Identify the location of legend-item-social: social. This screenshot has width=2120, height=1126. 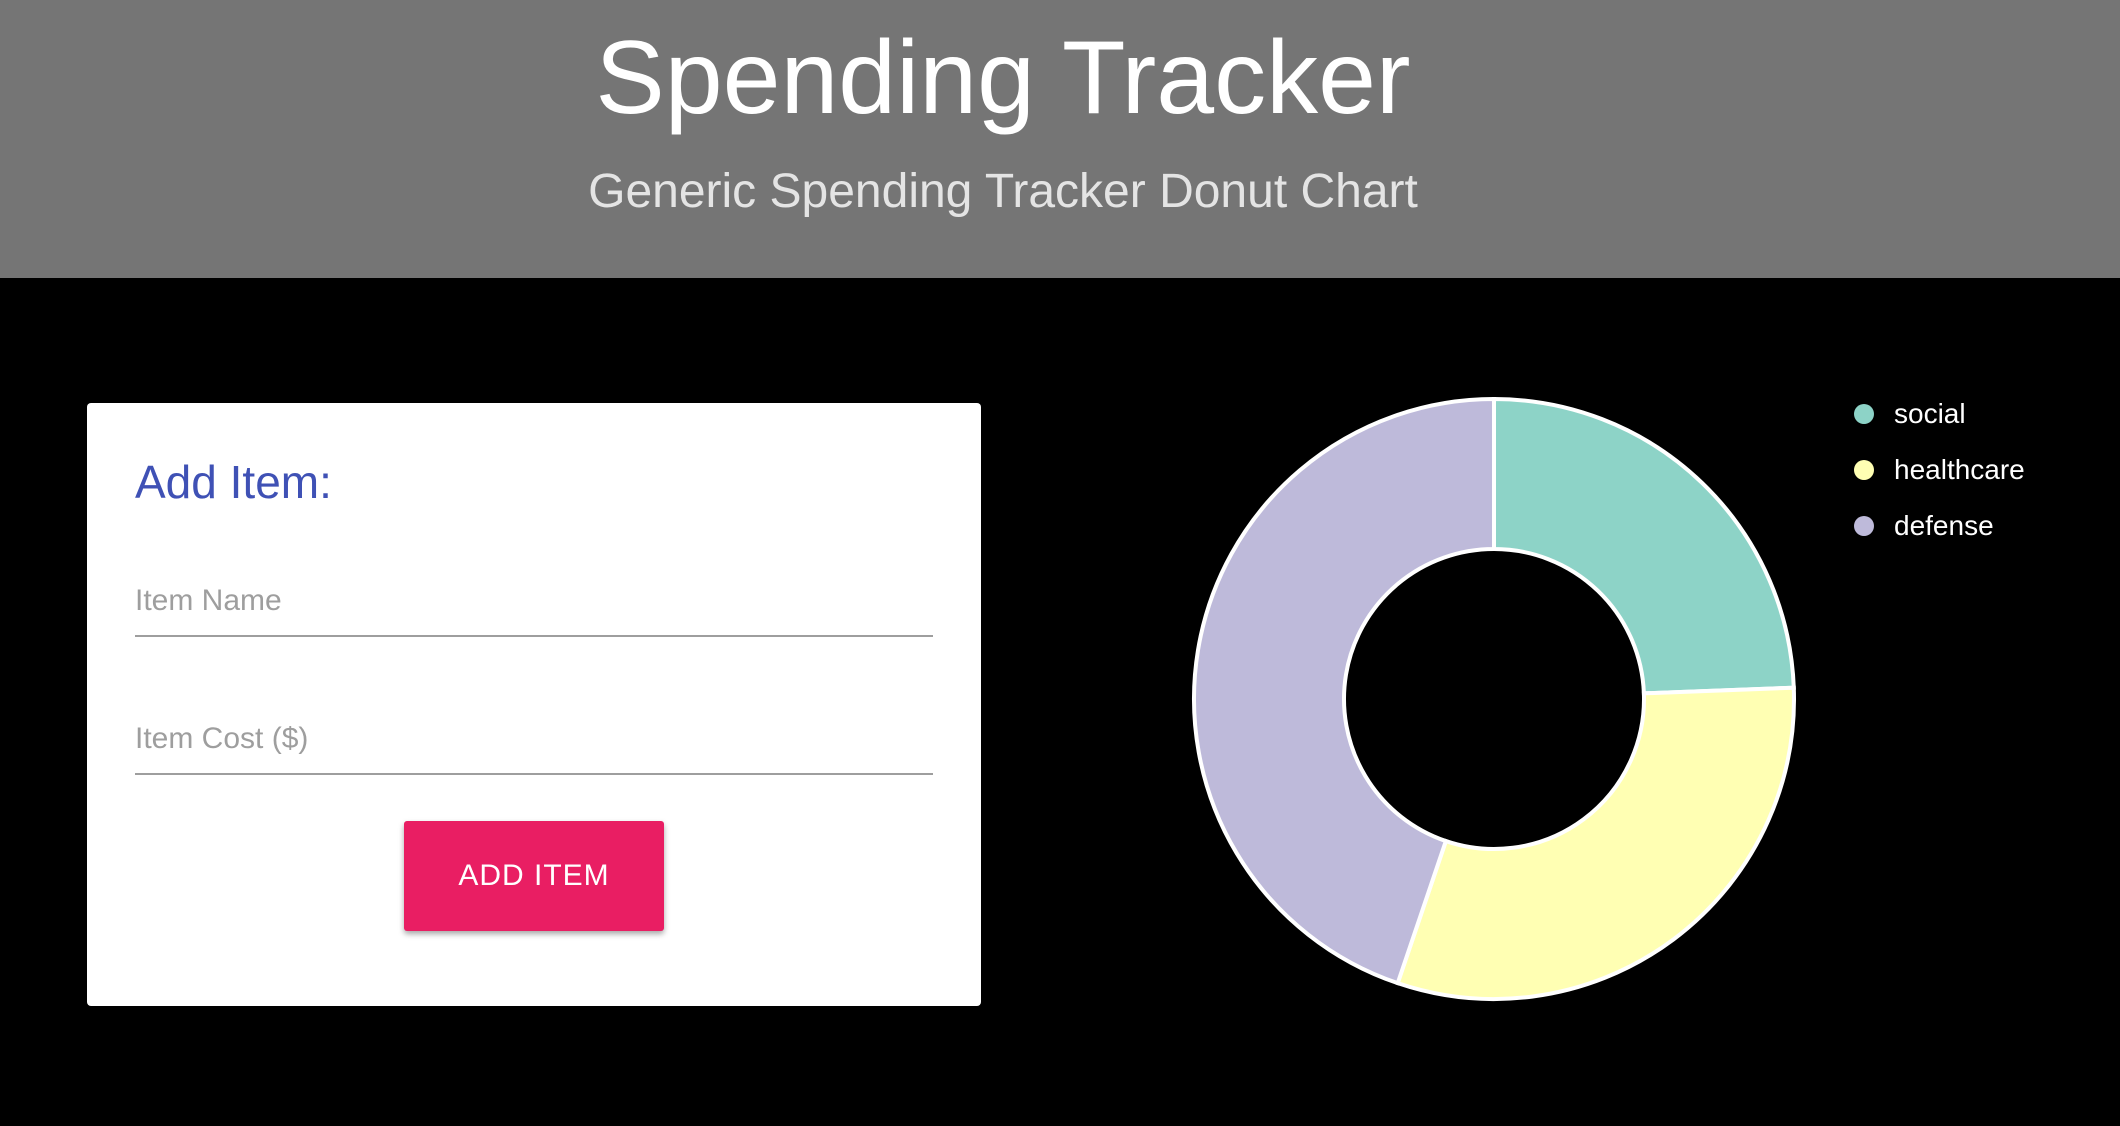
(1968, 414).